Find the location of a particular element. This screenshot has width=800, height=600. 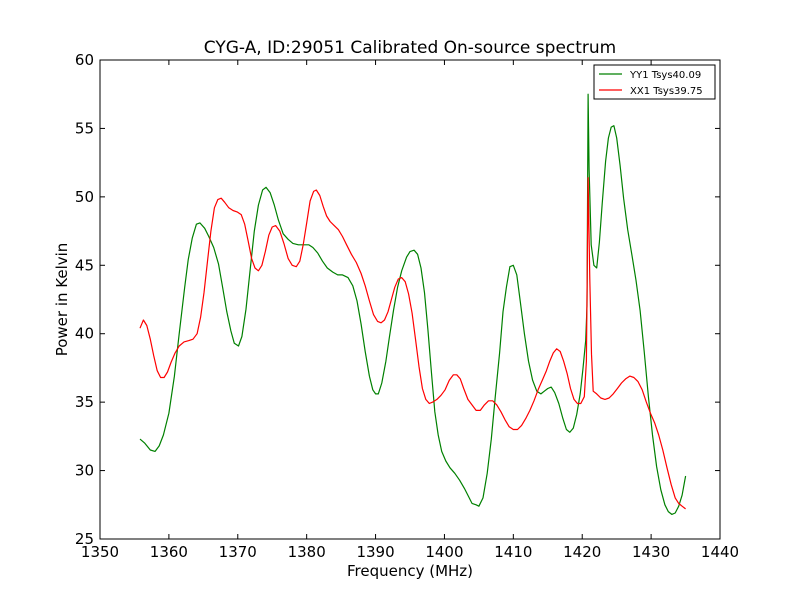

legend-label-yy1: YY1 Tsys40.09 is located at coordinates (665, 75).